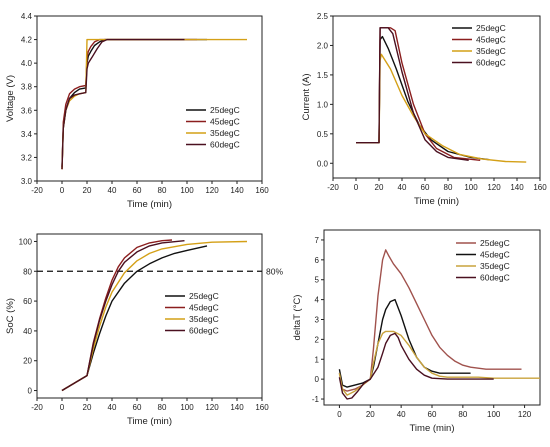 This screenshot has width=550, height=447. Describe the element at coordinates (402, 187) in the screenshot. I see `current-x-tick-label: 40` at that location.